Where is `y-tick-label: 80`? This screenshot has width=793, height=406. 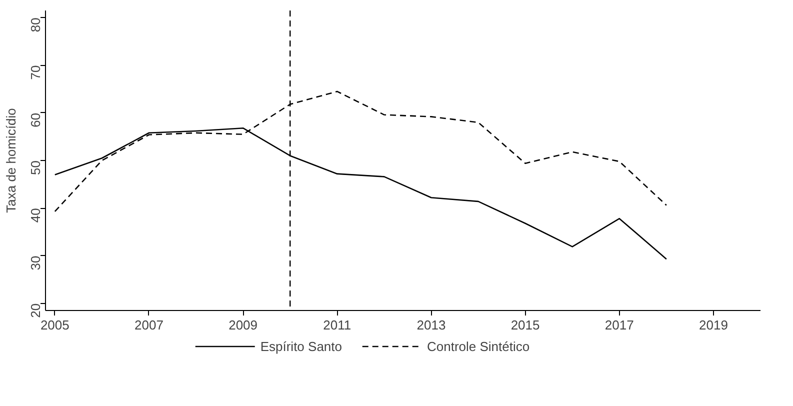 y-tick-label: 80 is located at coordinates (35, 25).